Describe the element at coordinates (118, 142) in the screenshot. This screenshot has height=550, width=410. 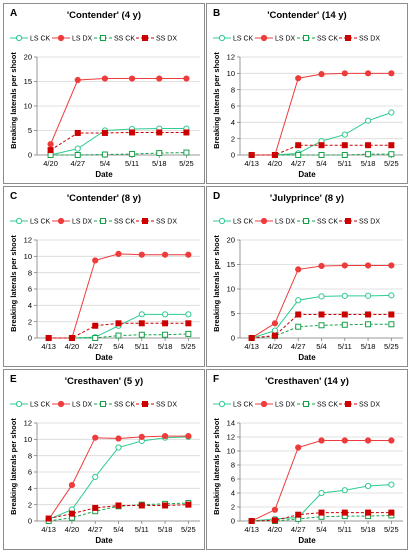
I see `series-line` at that location.